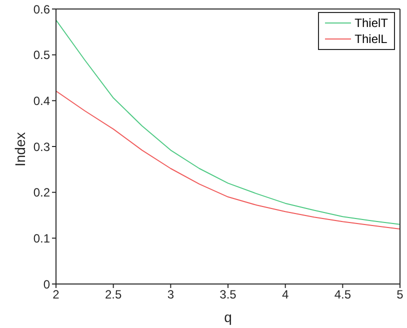  I want to click on y-tick-label: 0.6, so click(41, 9).